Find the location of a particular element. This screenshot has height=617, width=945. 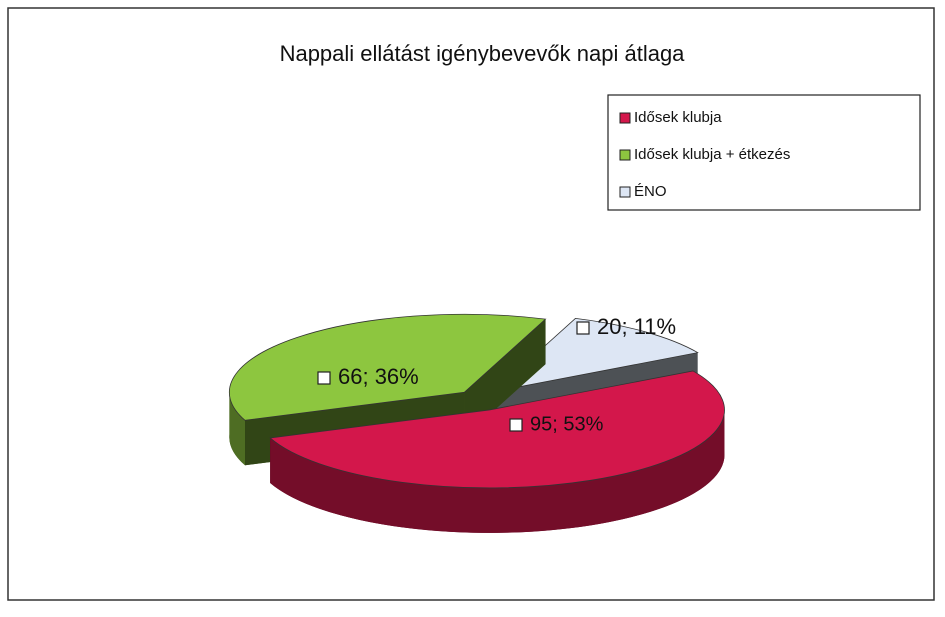

legend-label: Idősek klubja is located at coordinates (678, 117).